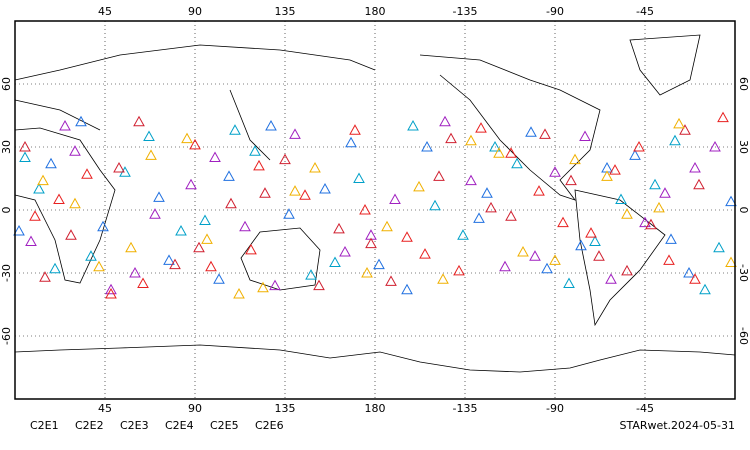 Image resolution: width=750 pixels, height=450 pixels. Describe the element at coordinates (65, 205) in the screenshot. I see `africa` at that location.